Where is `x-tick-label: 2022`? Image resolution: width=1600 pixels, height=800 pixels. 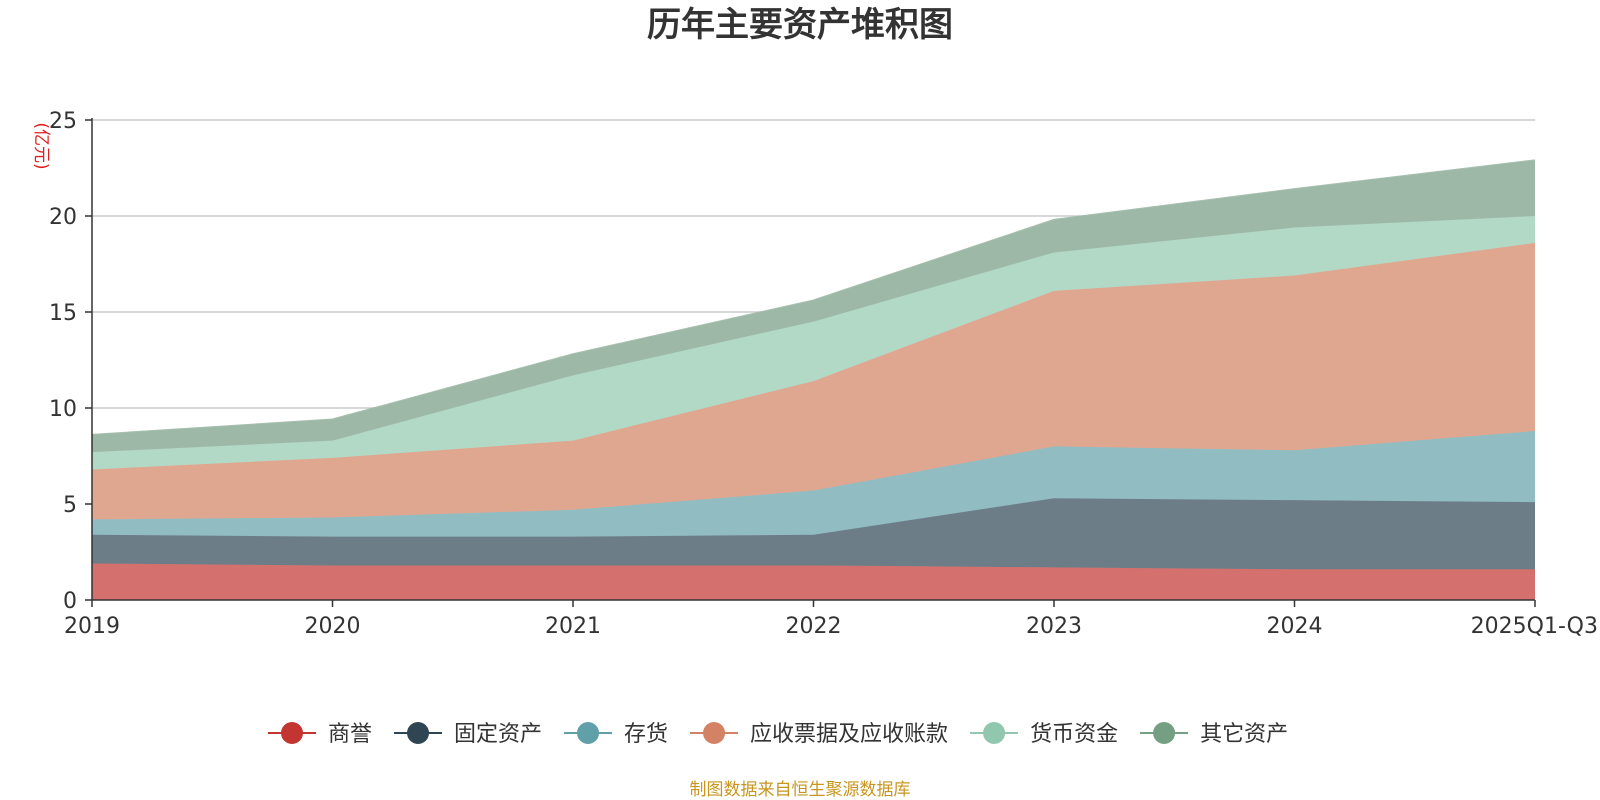 x-tick-label: 2022 is located at coordinates (814, 626).